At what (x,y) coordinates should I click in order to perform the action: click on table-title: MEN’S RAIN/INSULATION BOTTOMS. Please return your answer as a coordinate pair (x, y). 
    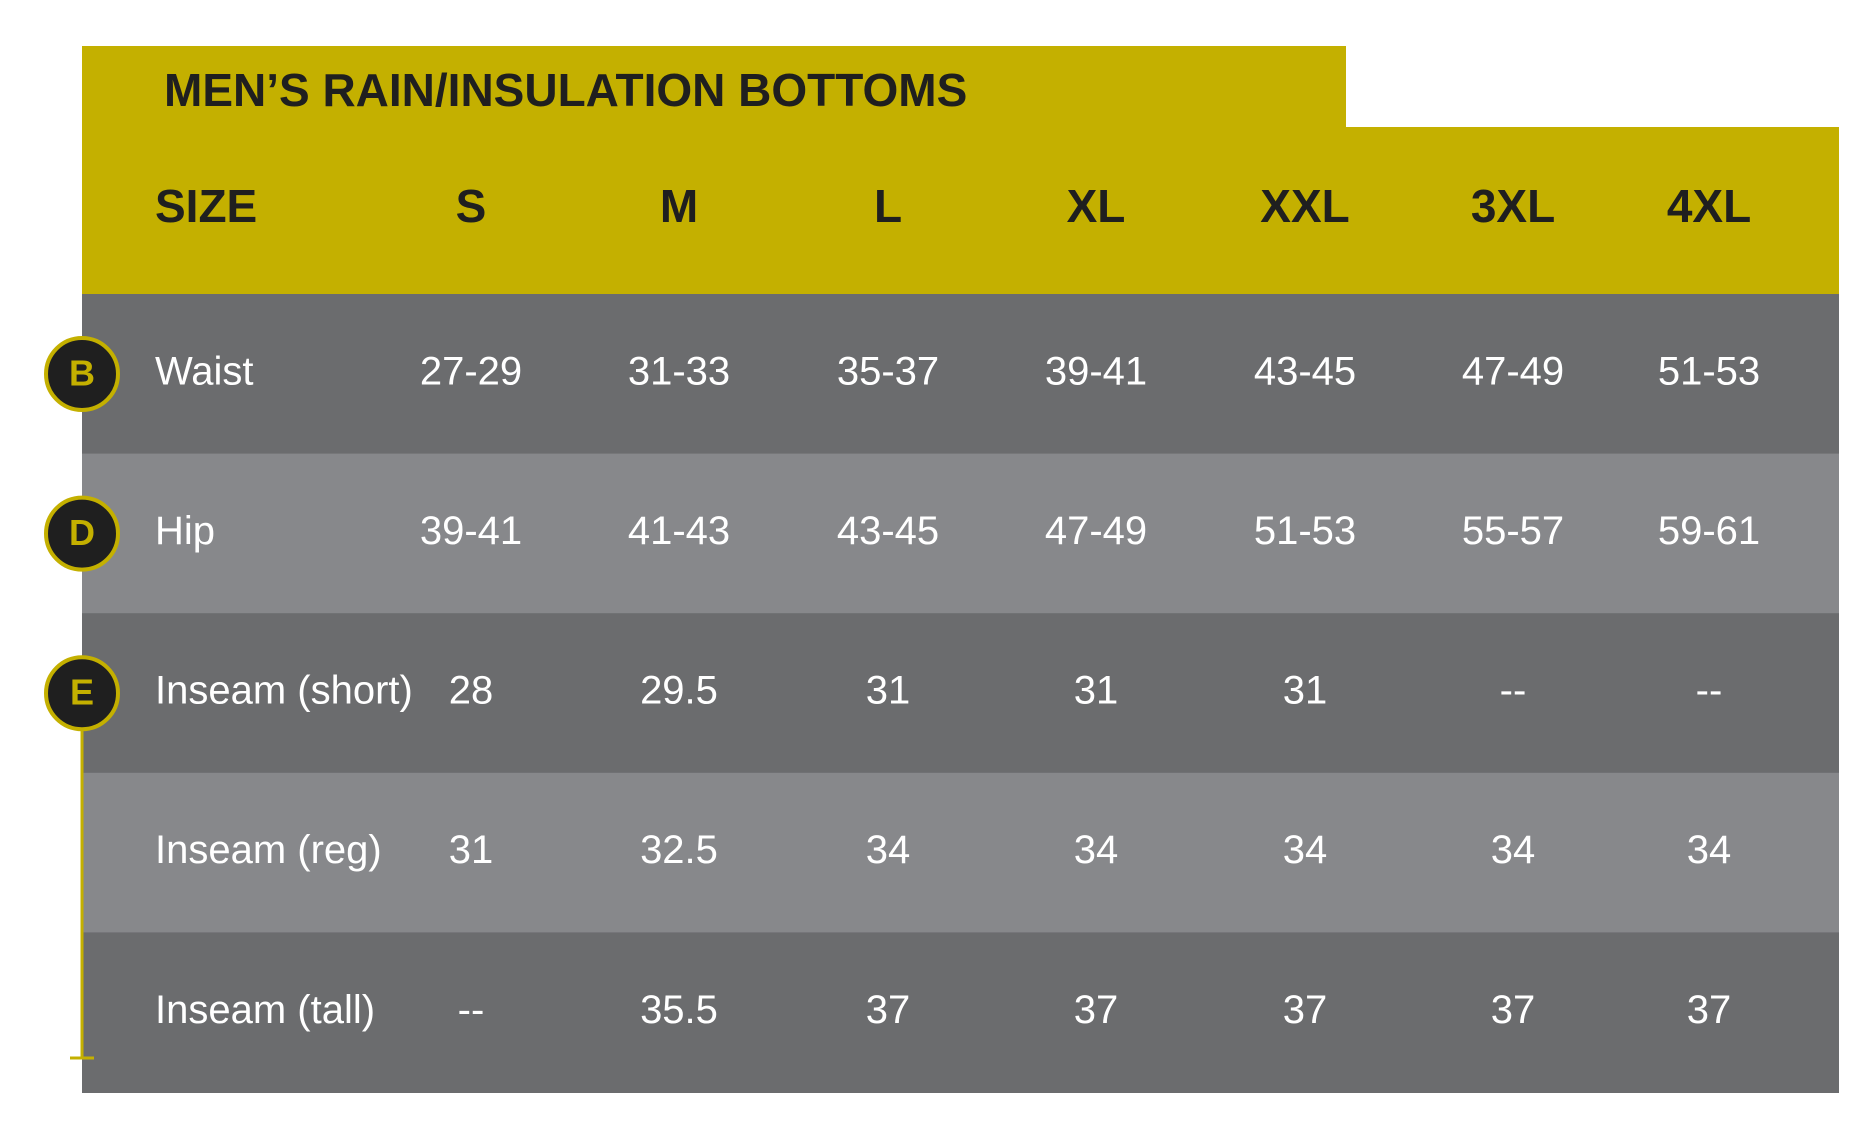
    Looking at the image, I should click on (565, 90).